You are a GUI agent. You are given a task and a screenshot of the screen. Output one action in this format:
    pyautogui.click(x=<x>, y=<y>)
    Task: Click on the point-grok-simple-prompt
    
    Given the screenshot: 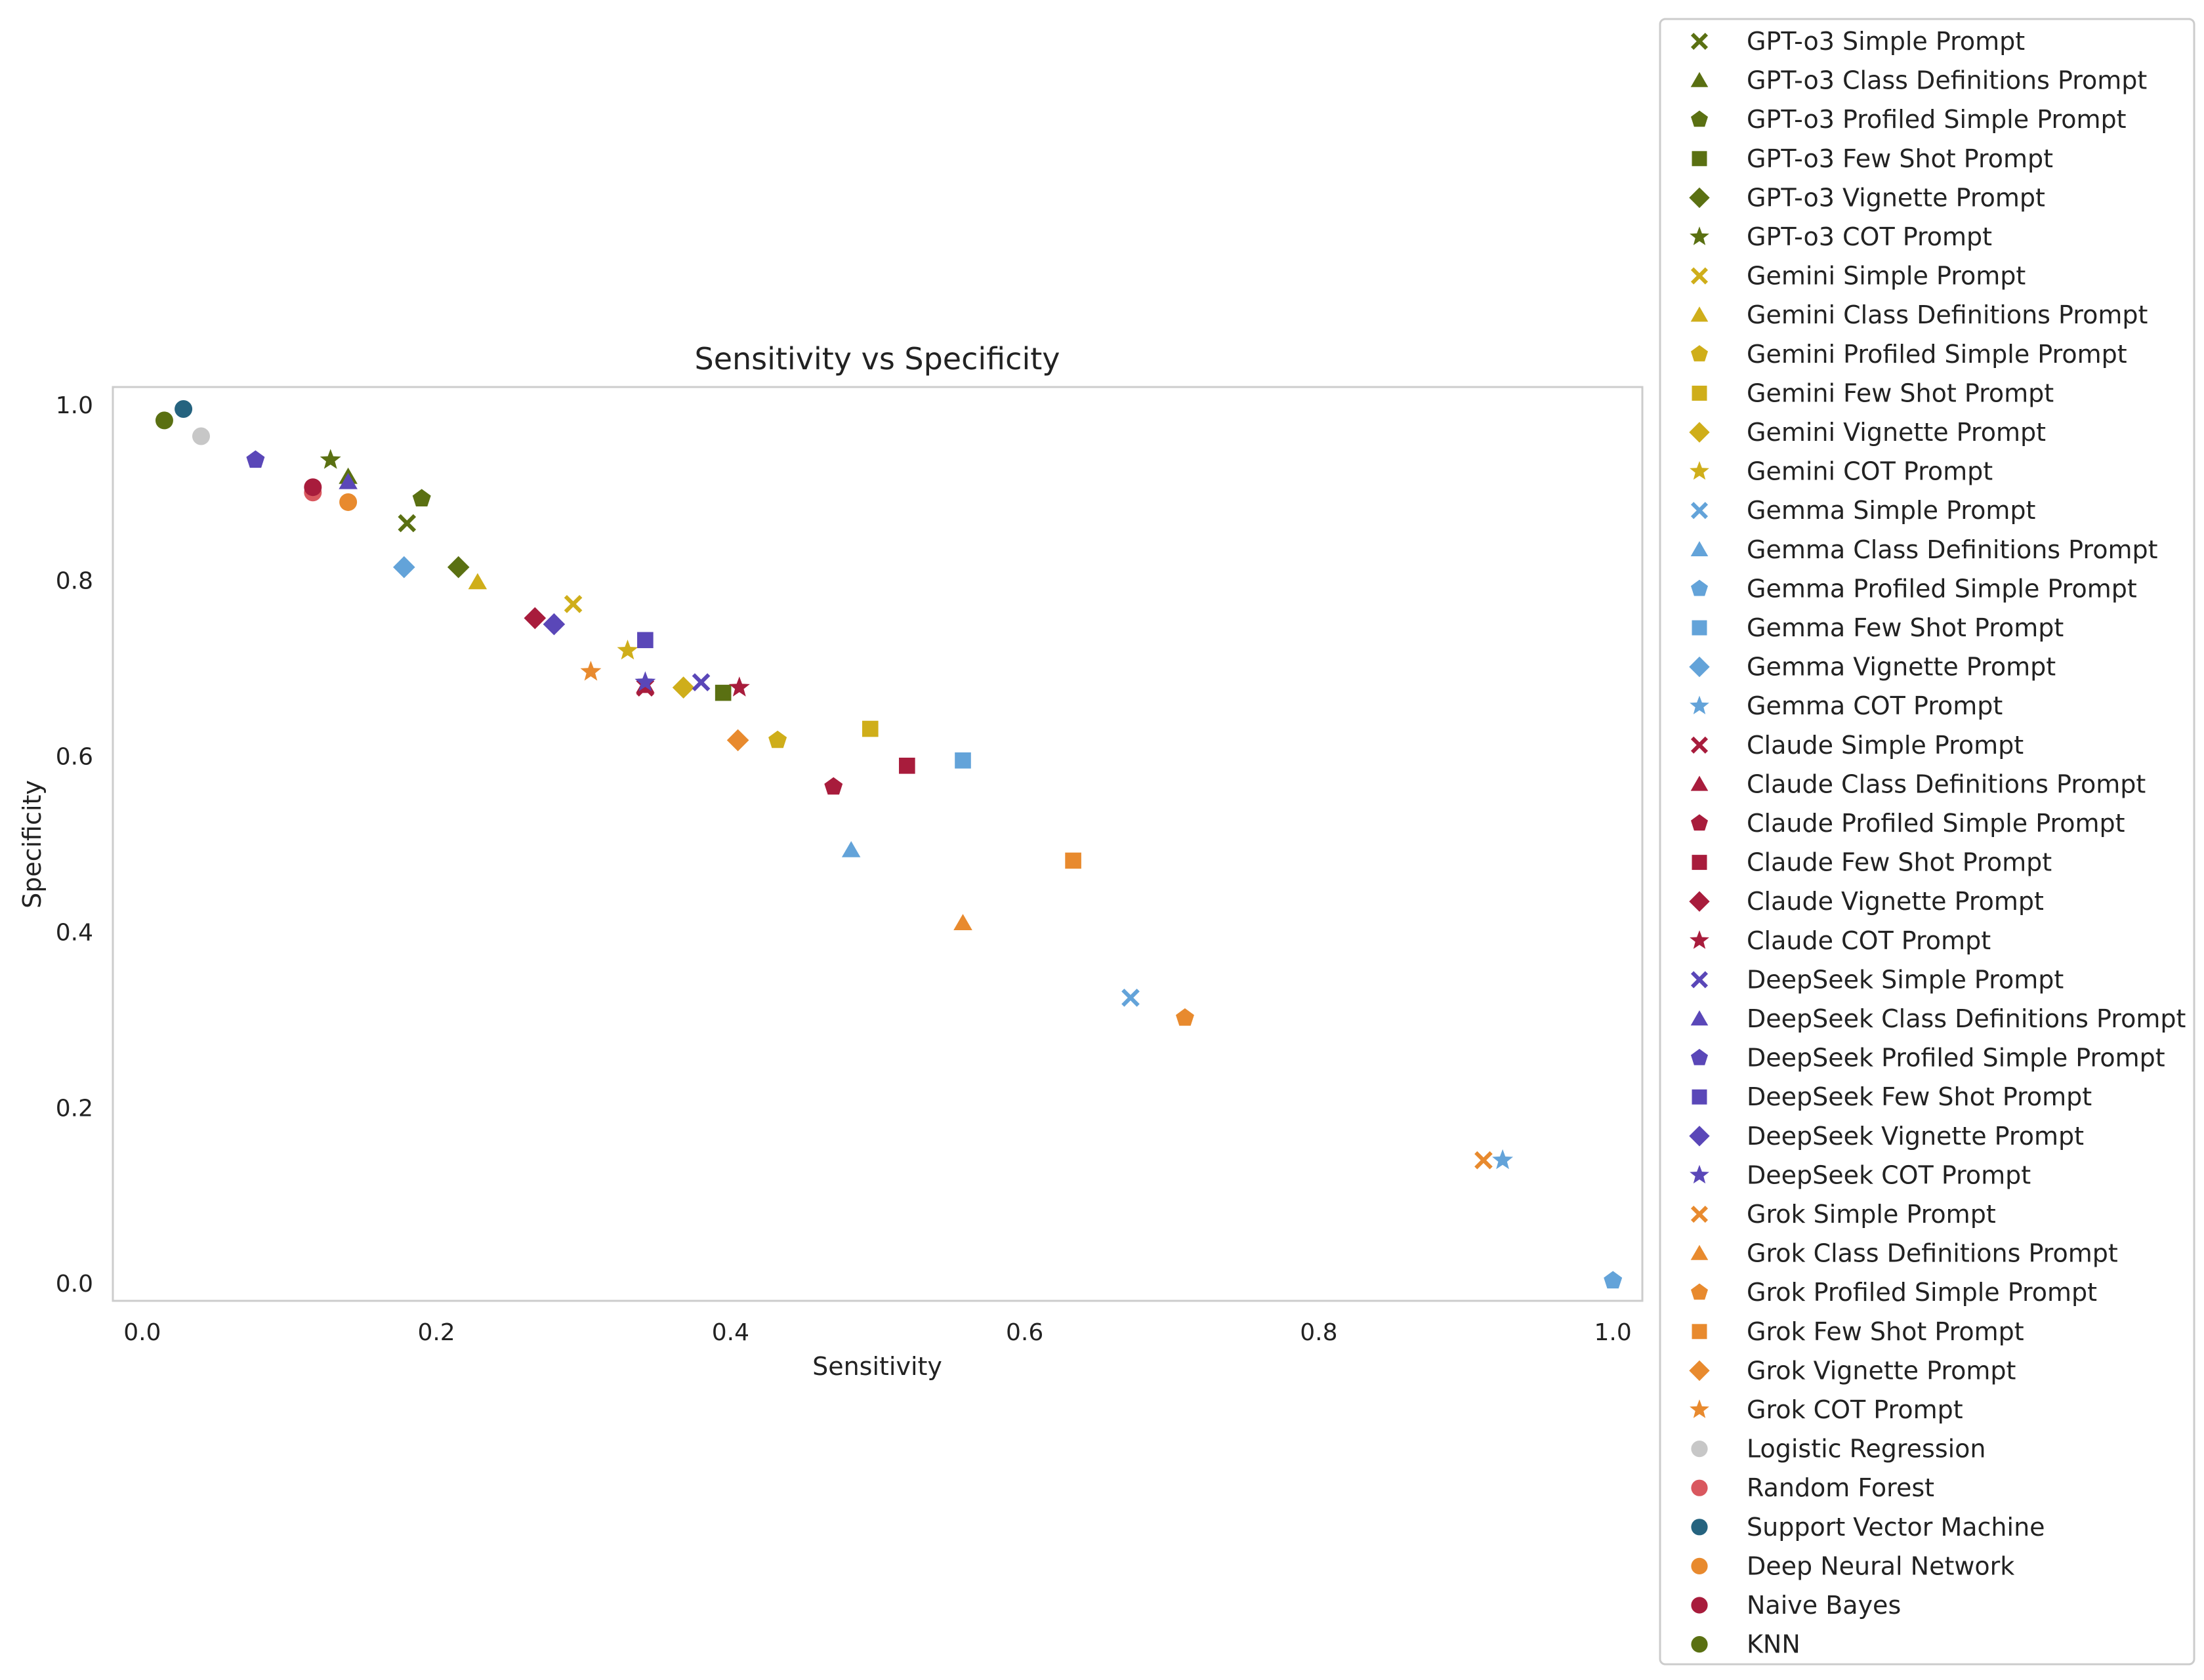 What is the action you would take?
    pyautogui.click(x=1483, y=1160)
    